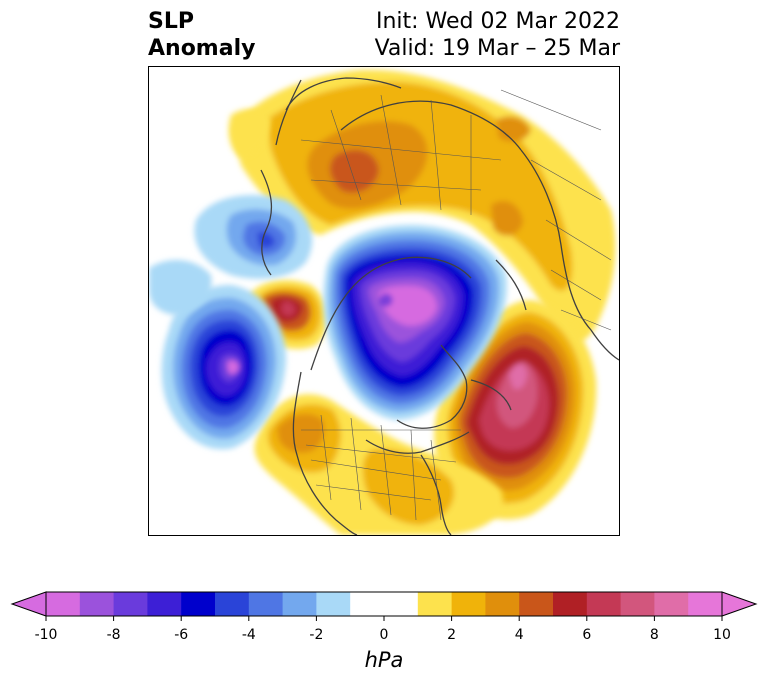  Describe the element at coordinates (181, 635) in the screenshot. I see `colorbar-tick-label: -6` at that location.